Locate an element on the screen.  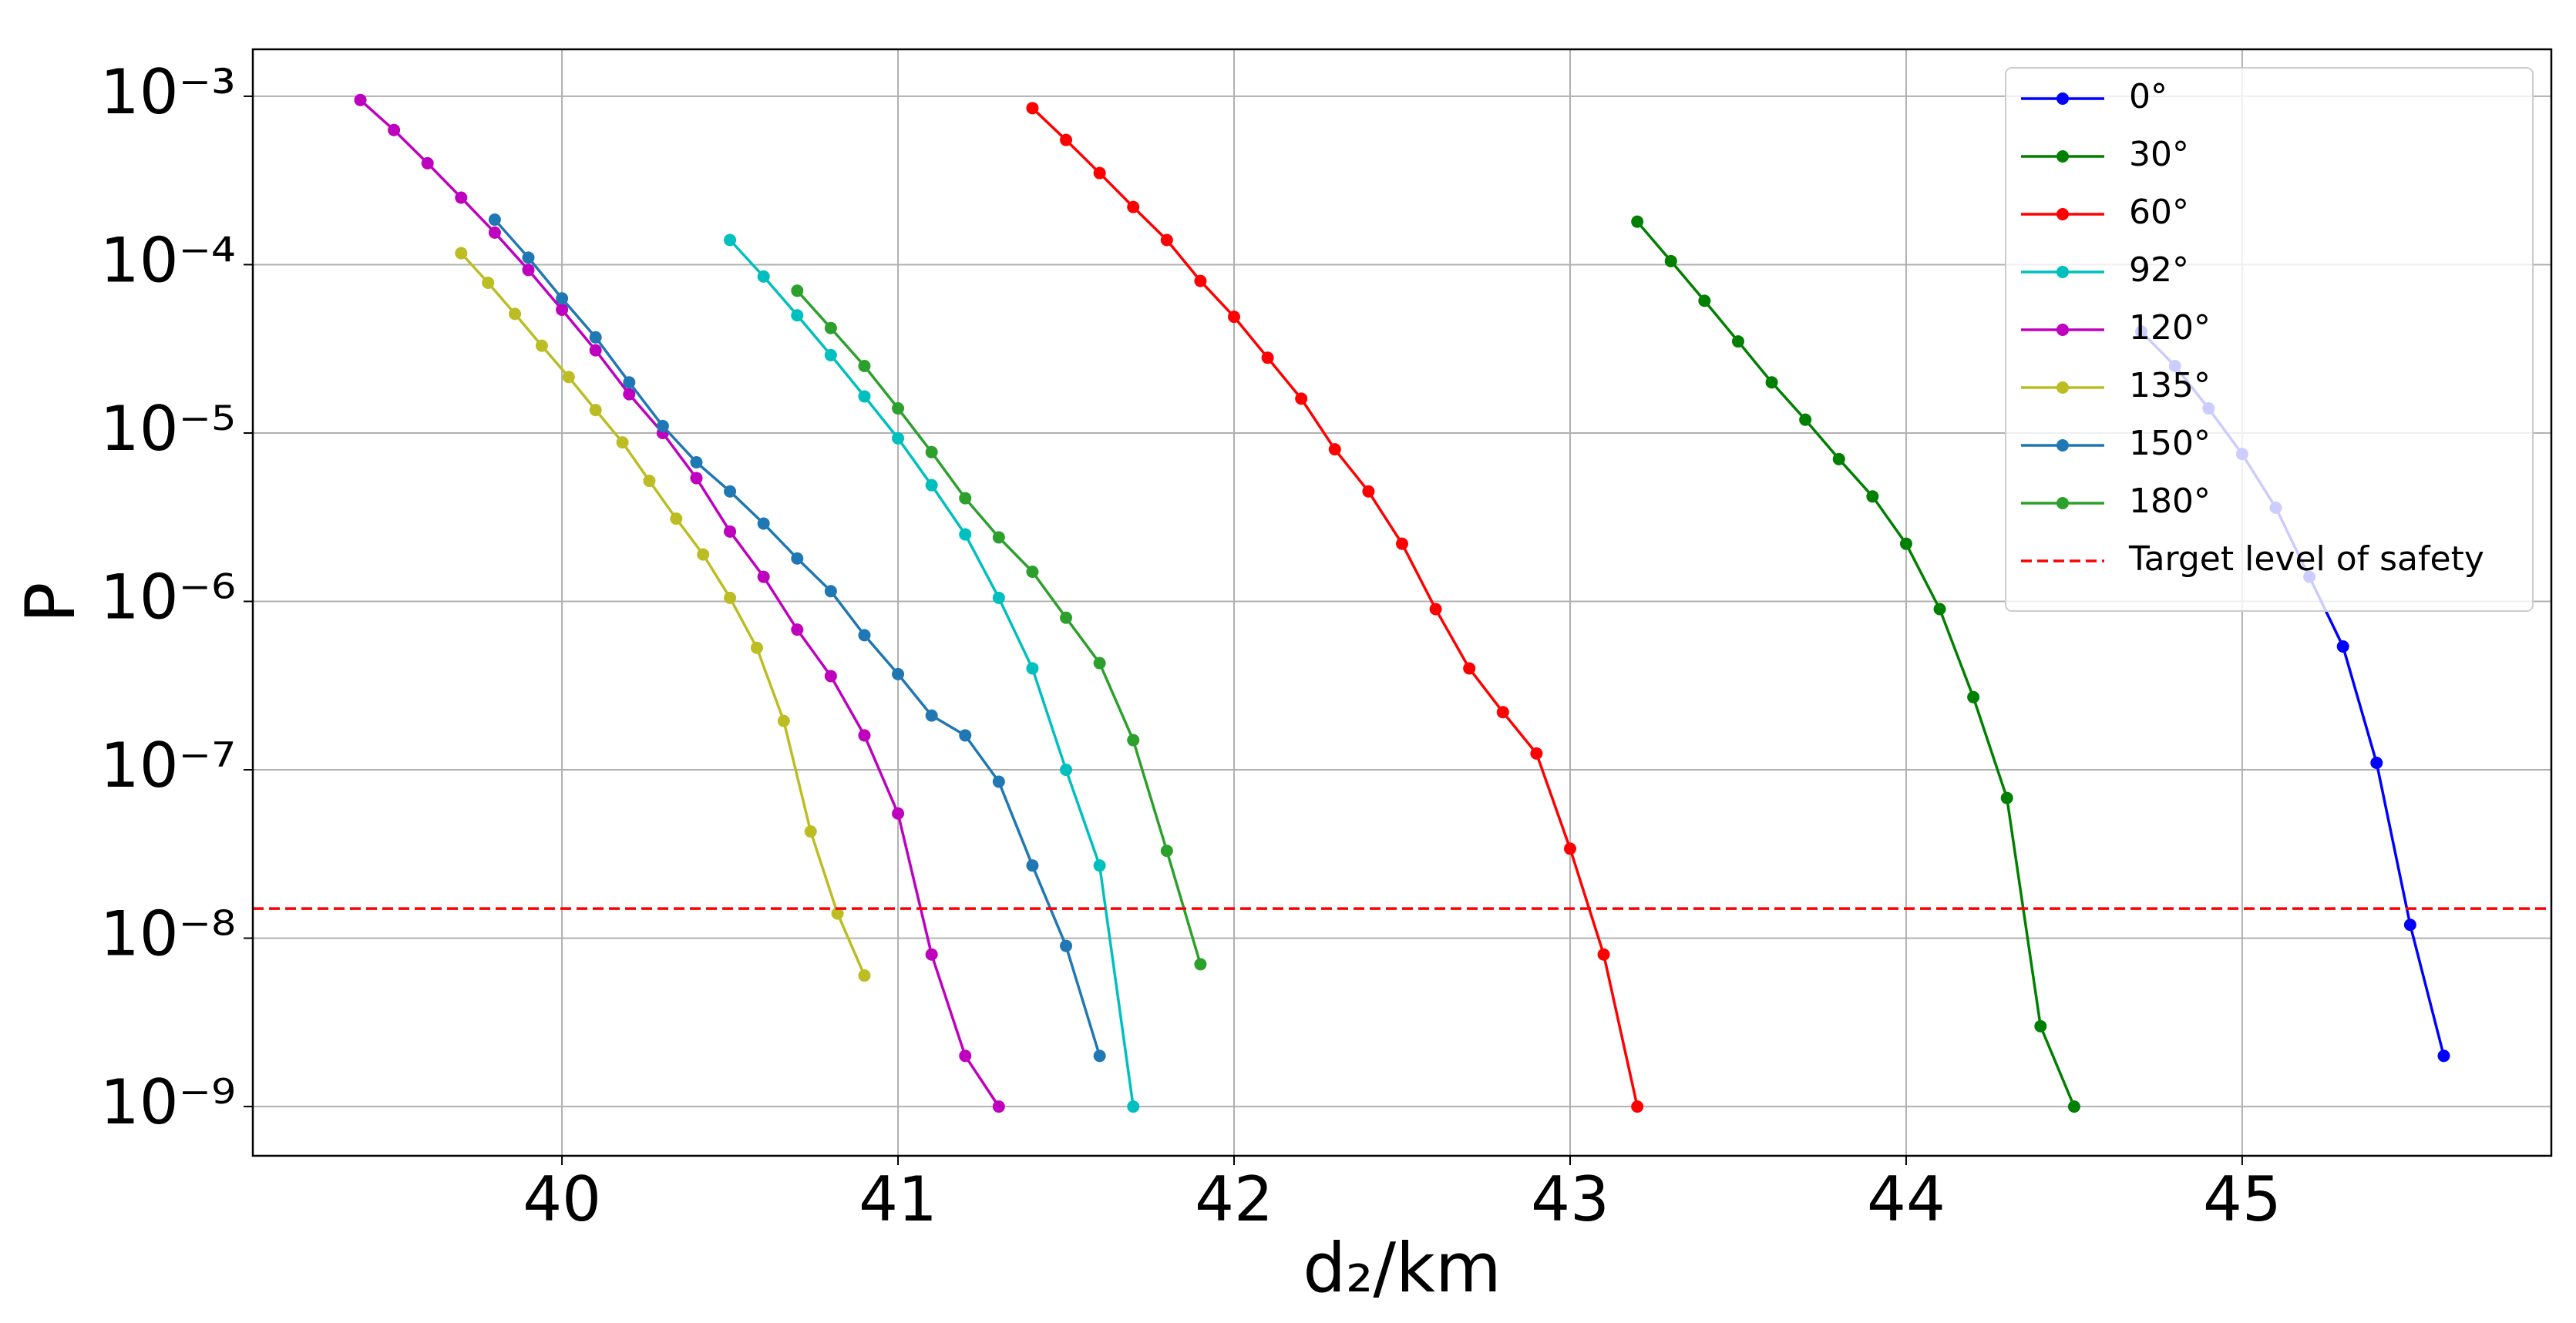
x-tick-label: 43 is located at coordinates (1570, 1199).